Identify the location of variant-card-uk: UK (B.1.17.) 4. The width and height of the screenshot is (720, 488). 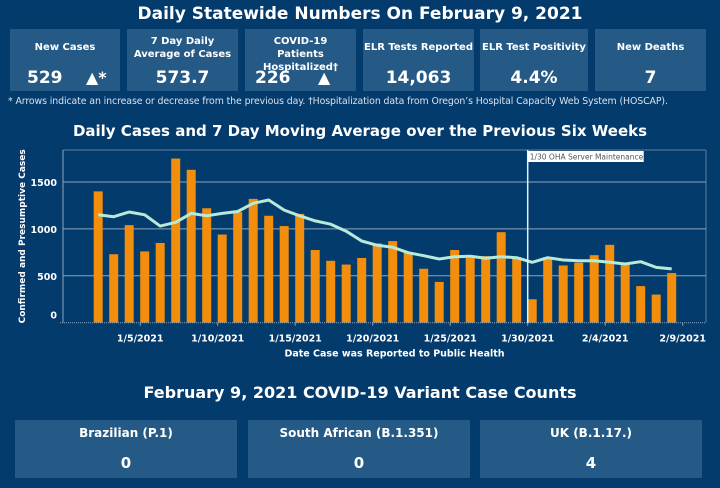
(591, 449).